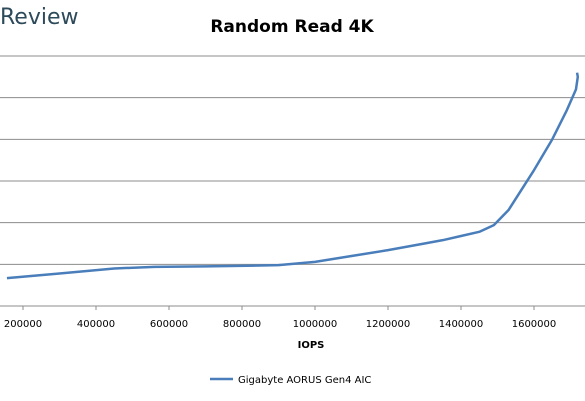  Describe the element at coordinates (242, 324) in the screenshot. I see `x-tick-label: 800000` at that location.